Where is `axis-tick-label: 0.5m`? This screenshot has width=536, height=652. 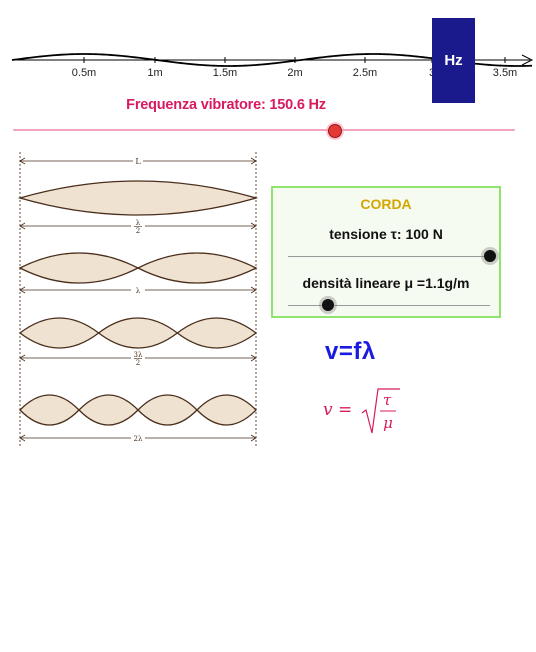 axis-tick-label: 0.5m is located at coordinates (84, 73).